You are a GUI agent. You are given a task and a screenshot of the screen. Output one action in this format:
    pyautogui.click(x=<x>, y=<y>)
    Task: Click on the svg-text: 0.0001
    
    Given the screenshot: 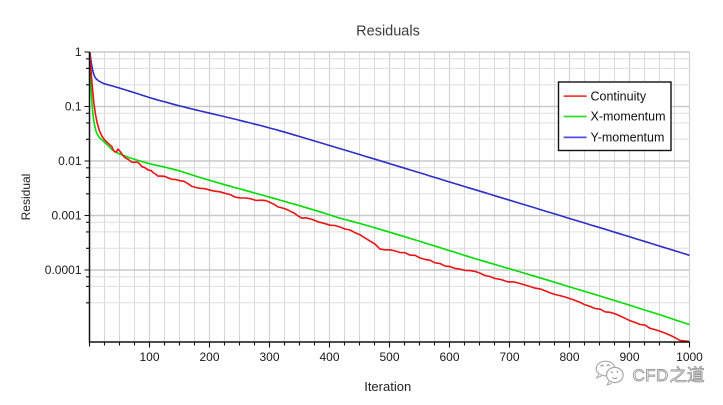 What is the action you would take?
    pyautogui.click(x=63, y=270)
    